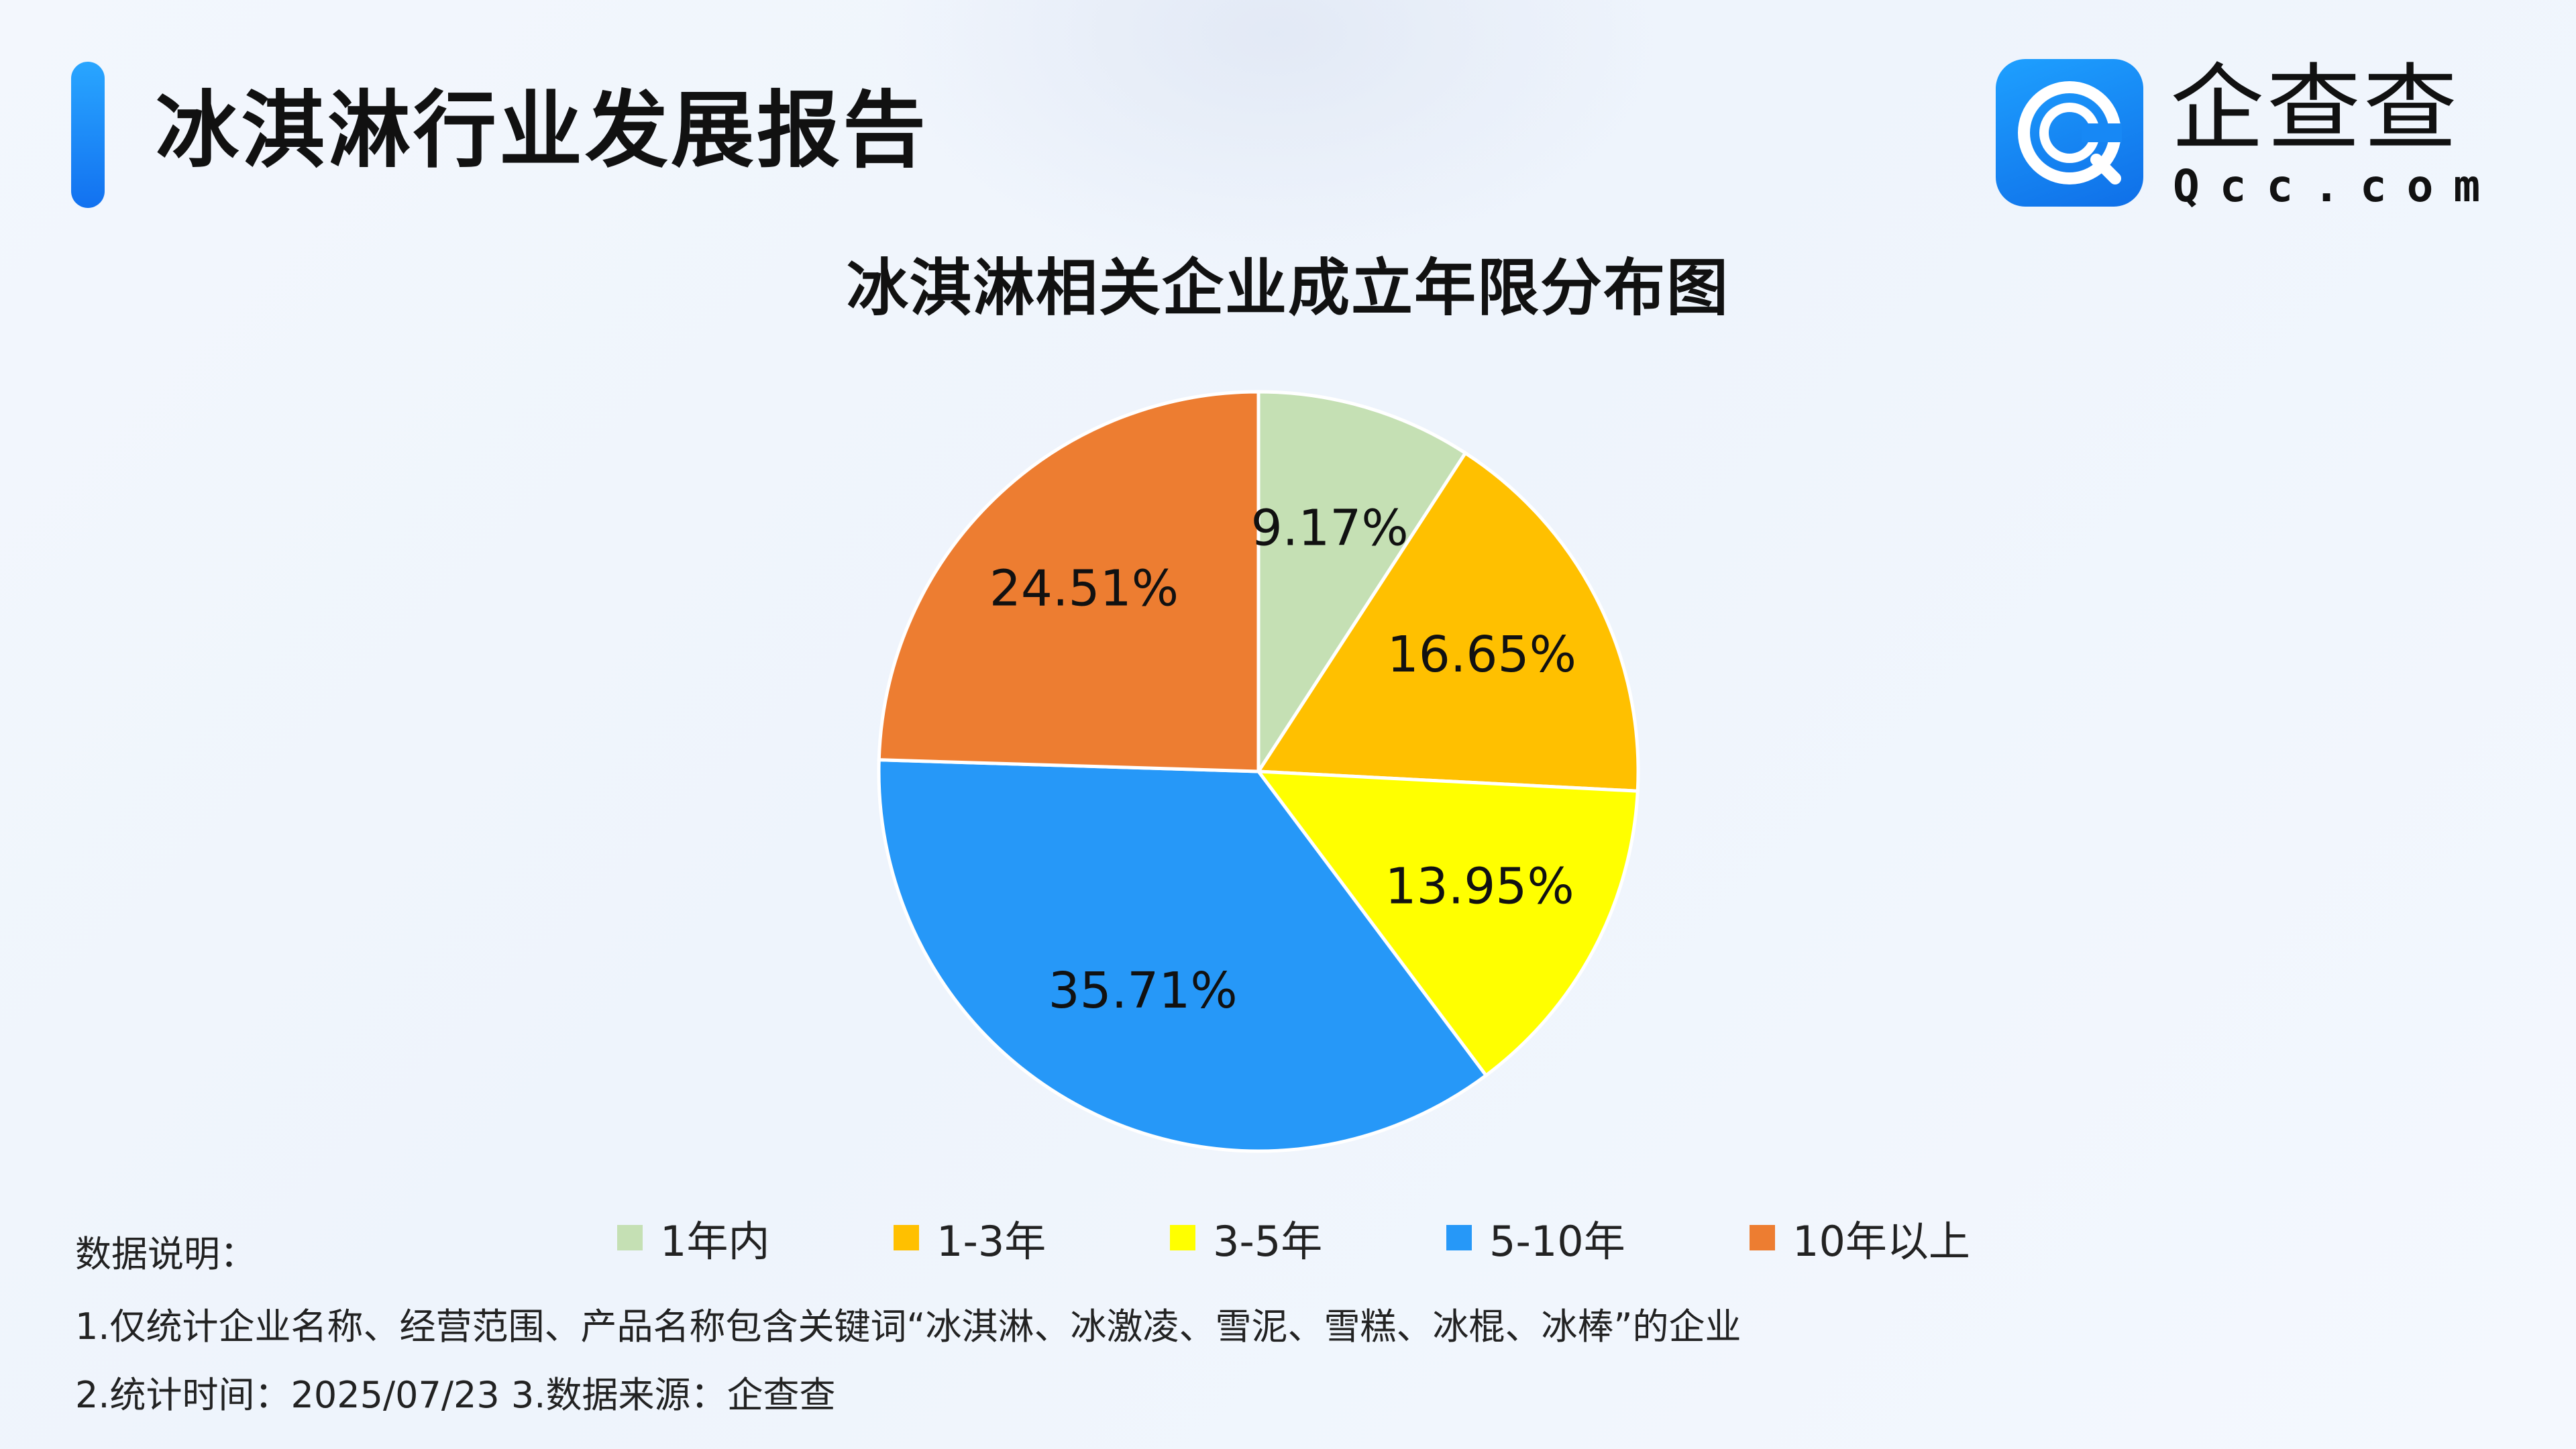 Image resolution: width=2576 pixels, height=1449 pixels. What do you see at coordinates (715, 1241) in the screenshot?
I see `legend-label: 1年内` at bounding box center [715, 1241].